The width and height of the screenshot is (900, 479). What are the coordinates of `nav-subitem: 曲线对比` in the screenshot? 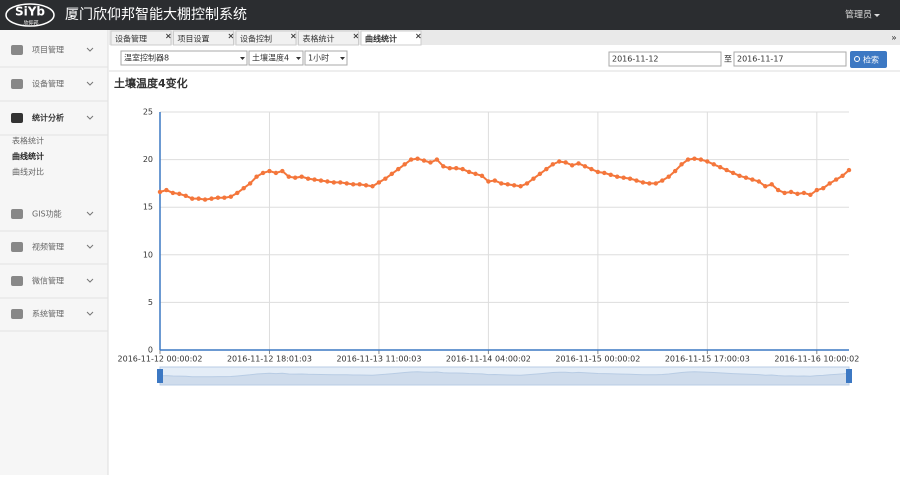 It's located at (28, 172).